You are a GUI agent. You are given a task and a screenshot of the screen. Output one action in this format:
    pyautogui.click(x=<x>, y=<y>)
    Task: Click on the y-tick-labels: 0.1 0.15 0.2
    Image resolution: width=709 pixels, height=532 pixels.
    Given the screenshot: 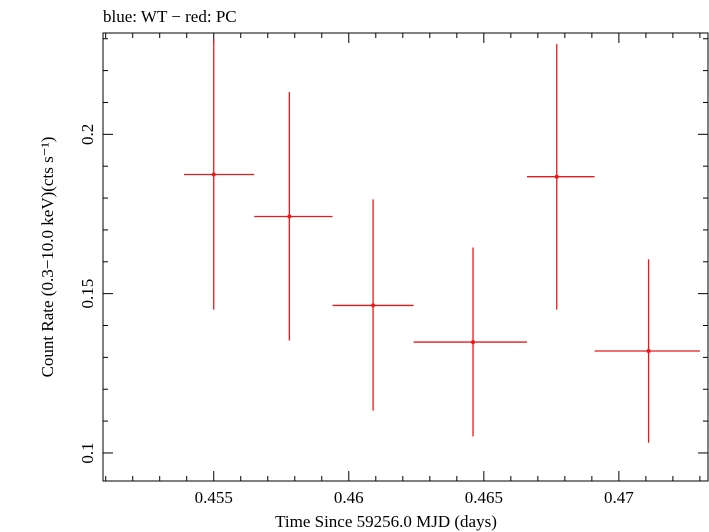 What is the action you would take?
    pyautogui.click(x=87, y=294)
    